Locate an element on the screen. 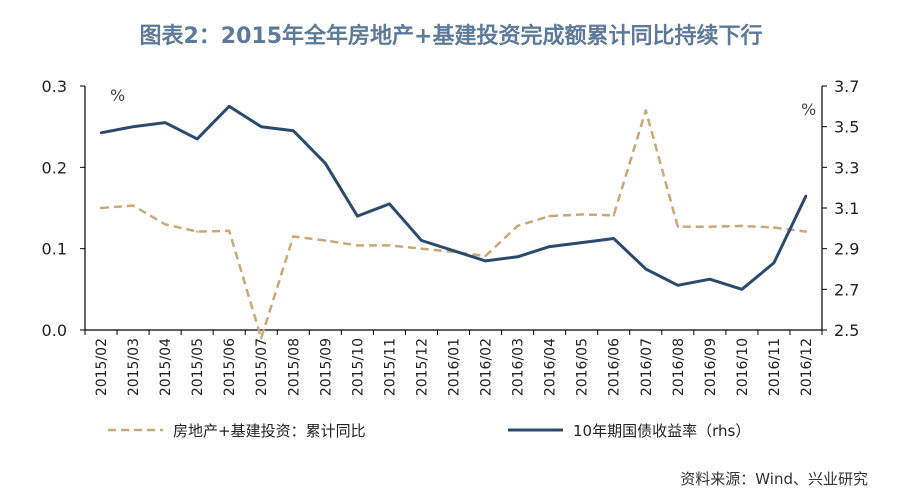 The image size is (902, 504). legend-label-1: 房地产+基建投资：累计同比 is located at coordinates (269, 431).